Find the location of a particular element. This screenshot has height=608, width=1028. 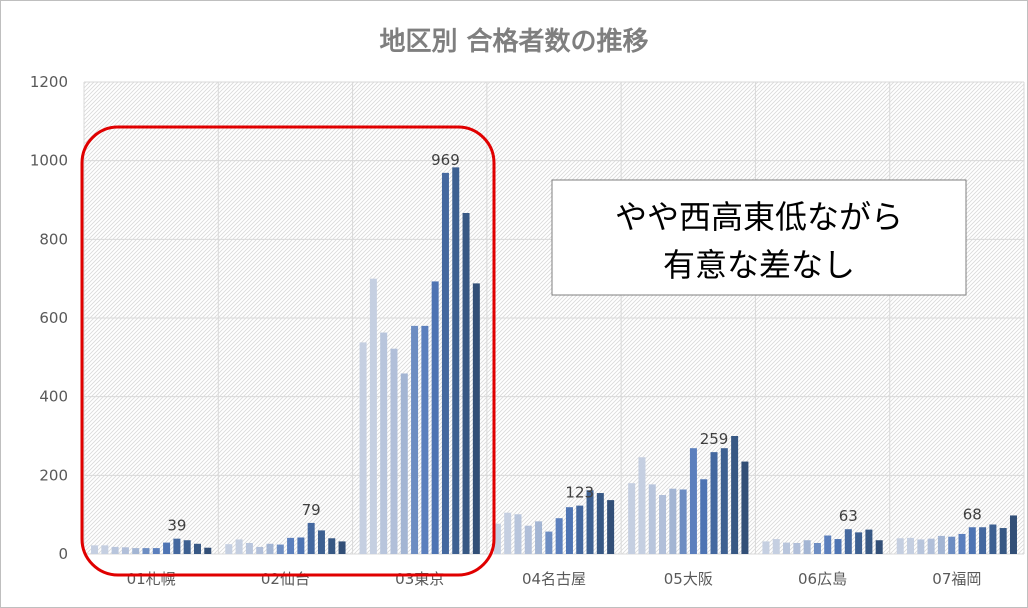

data-label: 259 is located at coordinates (714, 439).